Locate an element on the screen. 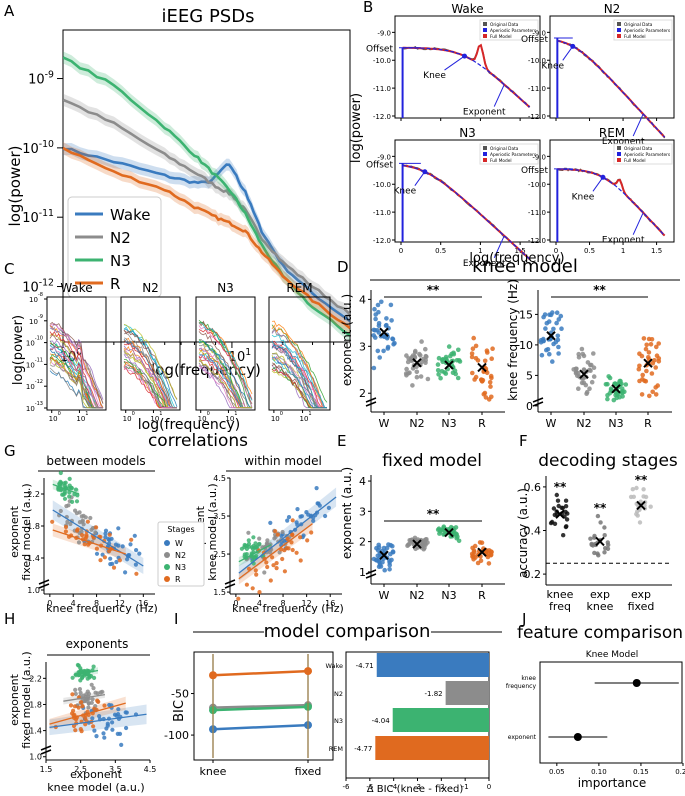  panel-h-title: exponents is located at coordinates (97, 644).